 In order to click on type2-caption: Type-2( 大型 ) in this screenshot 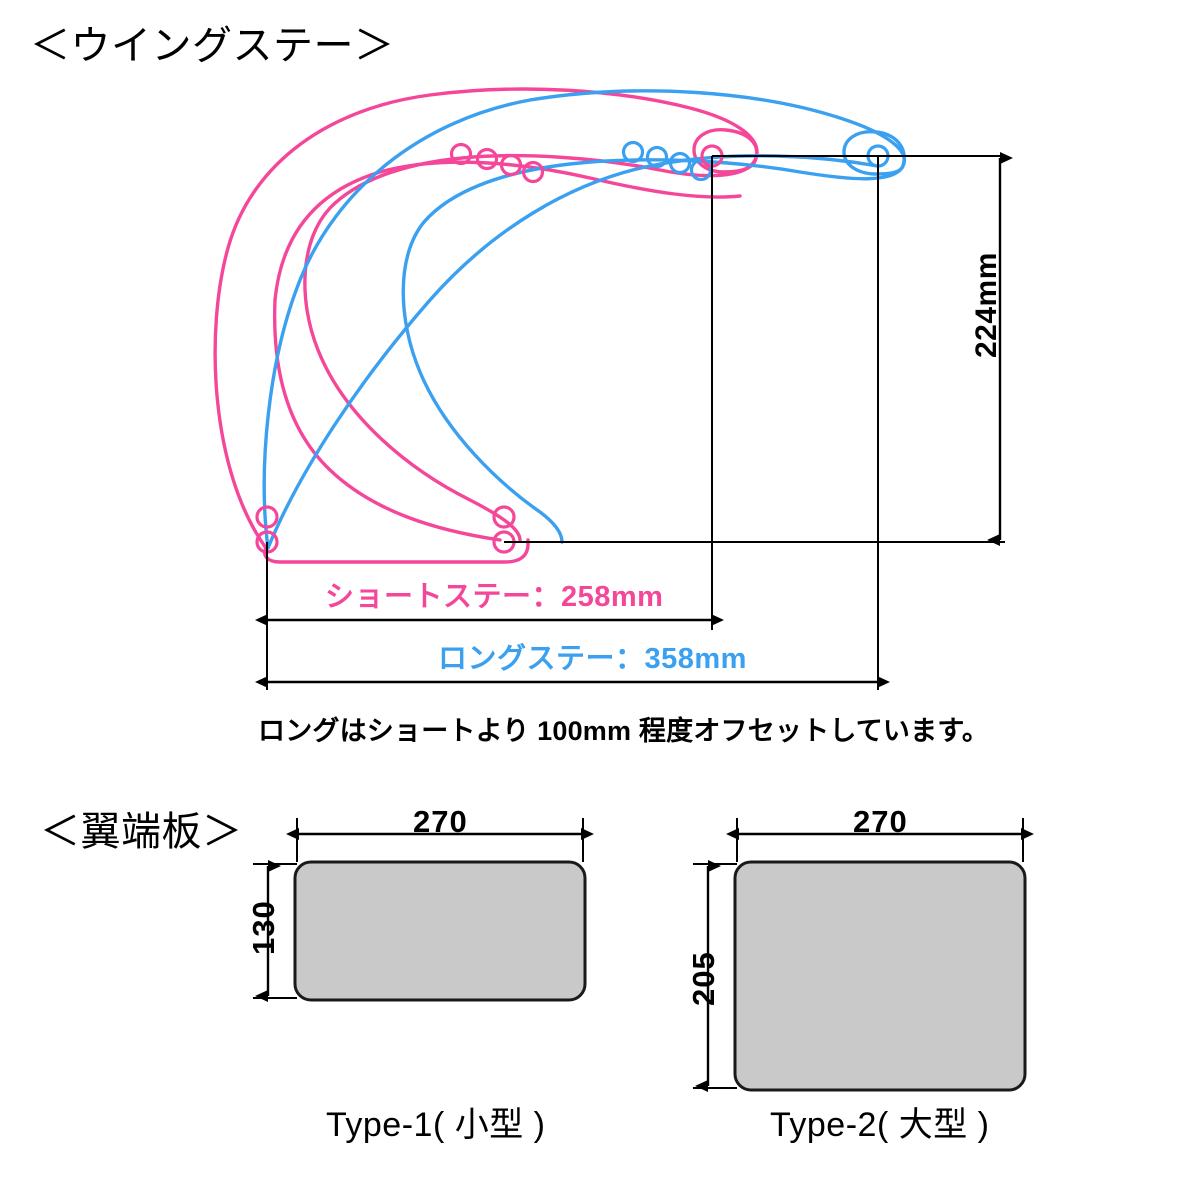, I will do `click(880, 1125)`.